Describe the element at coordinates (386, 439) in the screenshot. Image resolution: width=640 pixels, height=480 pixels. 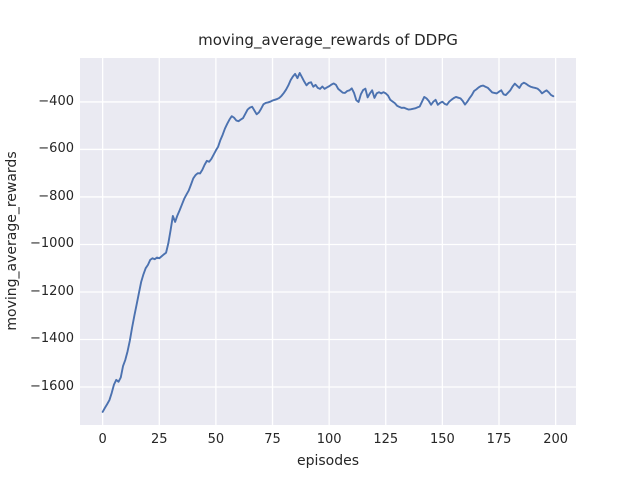
I see `x-tick-label: 125` at that location.